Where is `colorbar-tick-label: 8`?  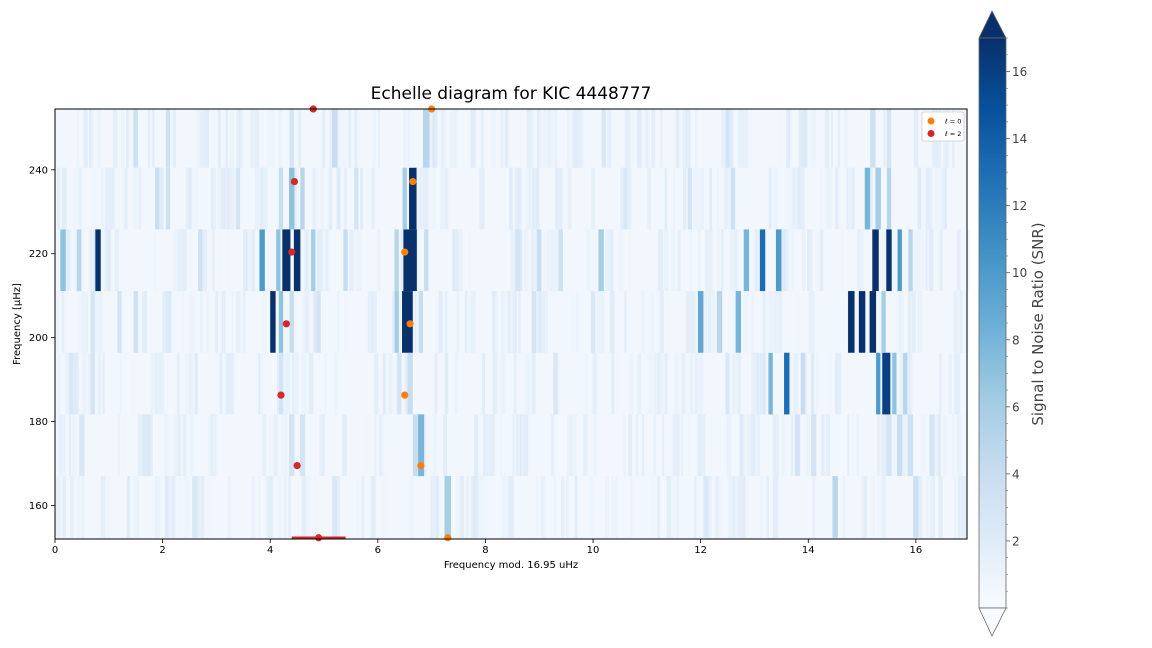 colorbar-tick-label: 8 is located at coordinates (1016, 340).